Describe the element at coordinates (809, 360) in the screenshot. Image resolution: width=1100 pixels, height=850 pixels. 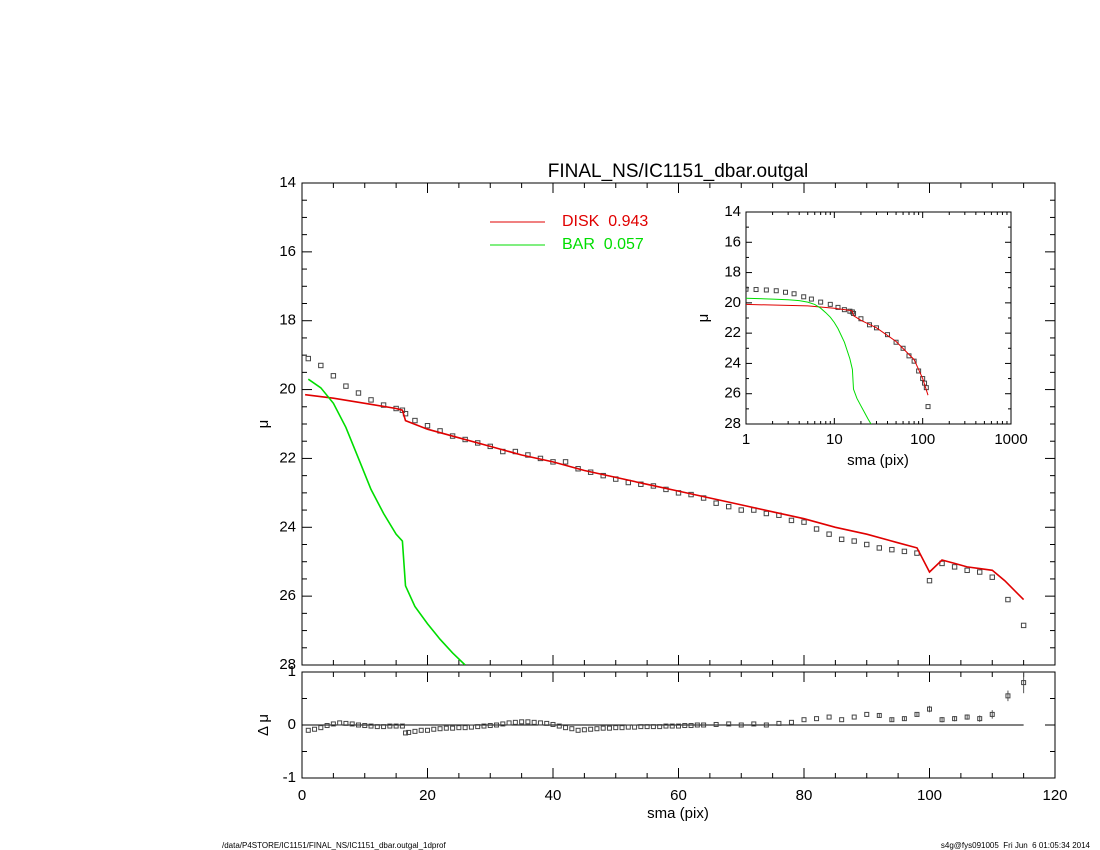
I see `inset-bar-line` at that location.